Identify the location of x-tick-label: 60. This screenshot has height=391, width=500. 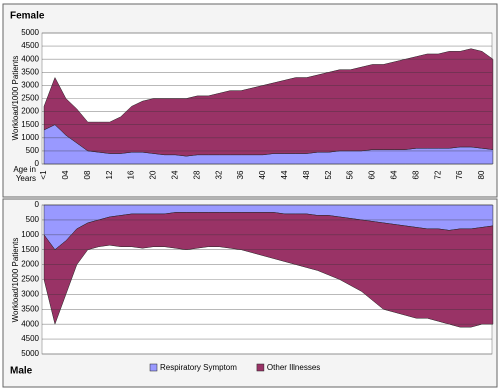
(372, 174).